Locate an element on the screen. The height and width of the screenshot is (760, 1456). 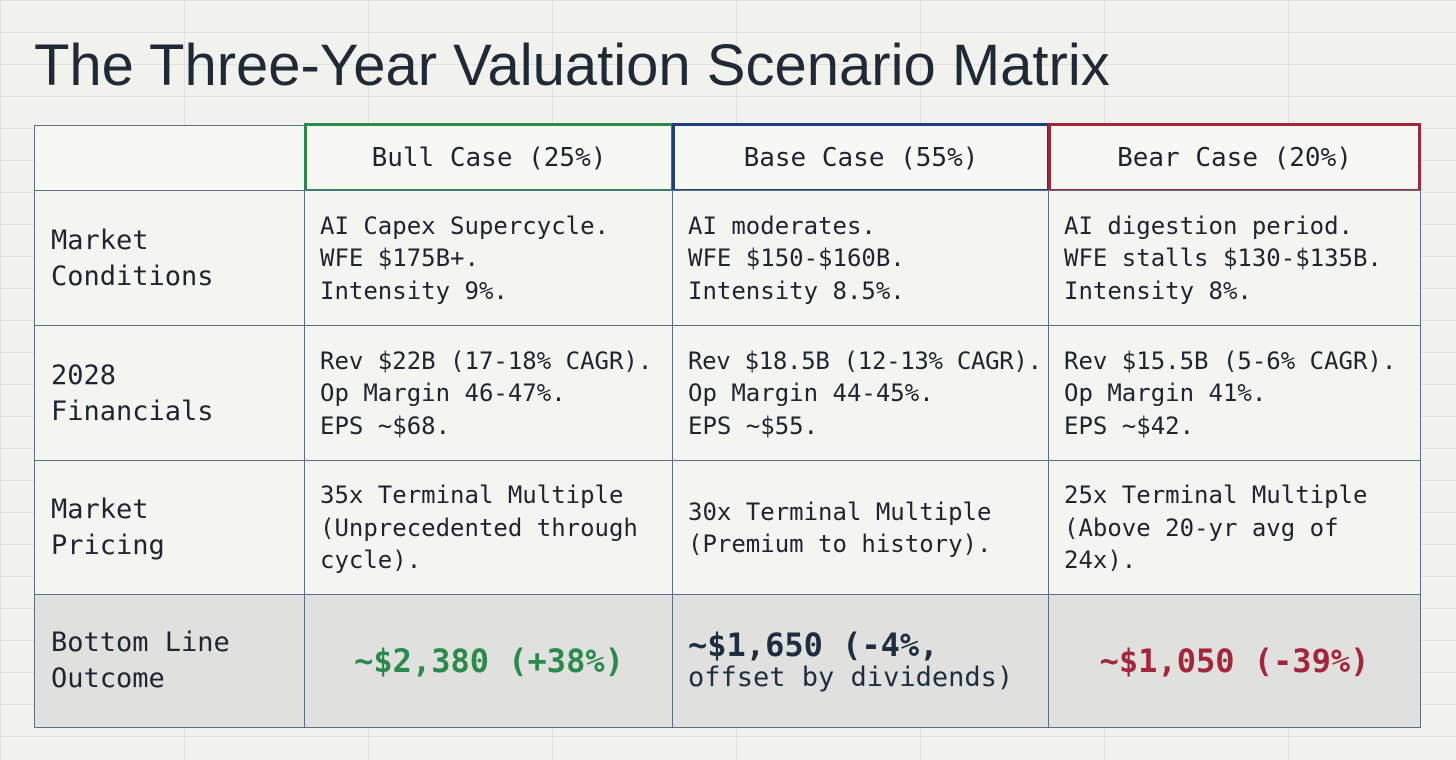
bull-case-header: Bull Case (25%) is located at coordinates (489, 157).